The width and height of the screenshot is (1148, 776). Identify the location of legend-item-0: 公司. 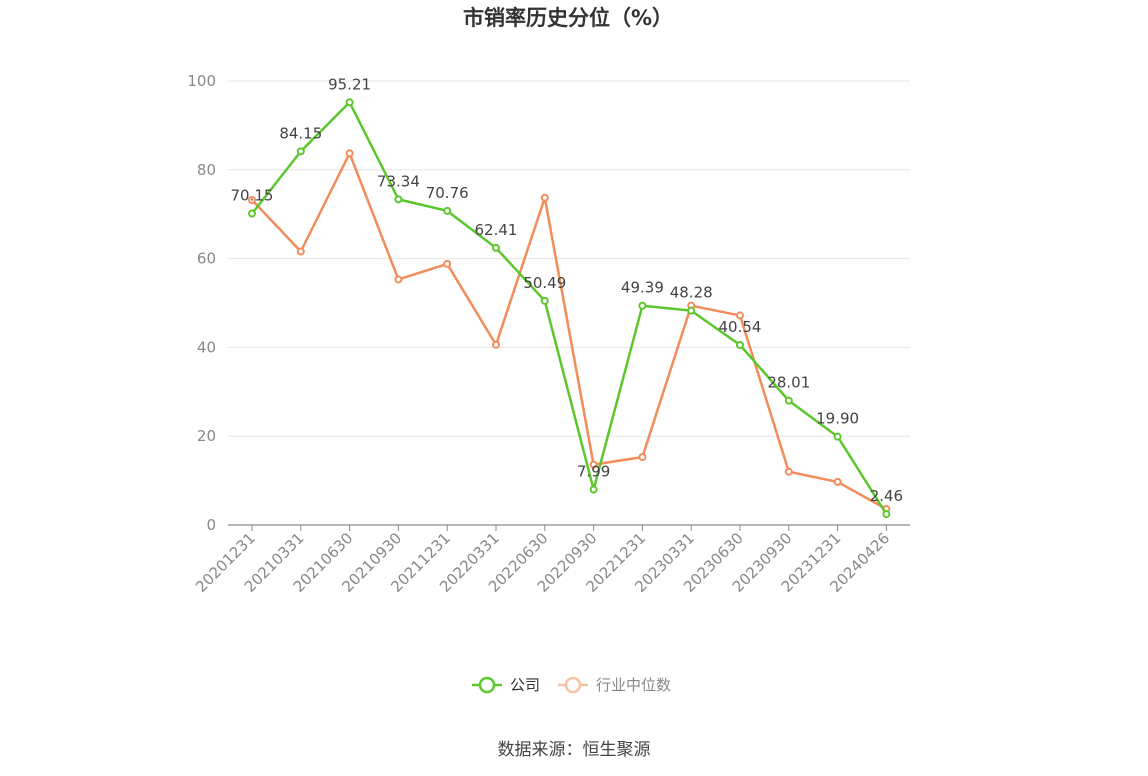
(506, 685).